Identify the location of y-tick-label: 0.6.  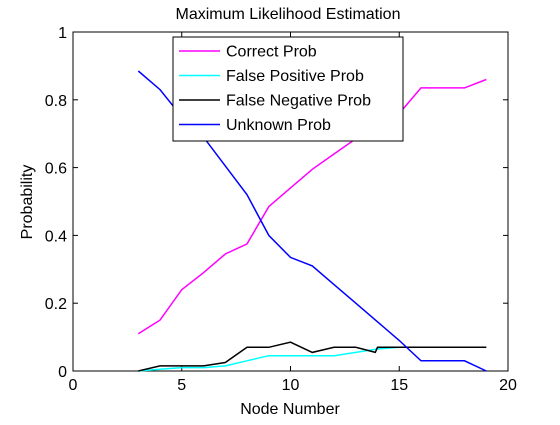
(56, 169).